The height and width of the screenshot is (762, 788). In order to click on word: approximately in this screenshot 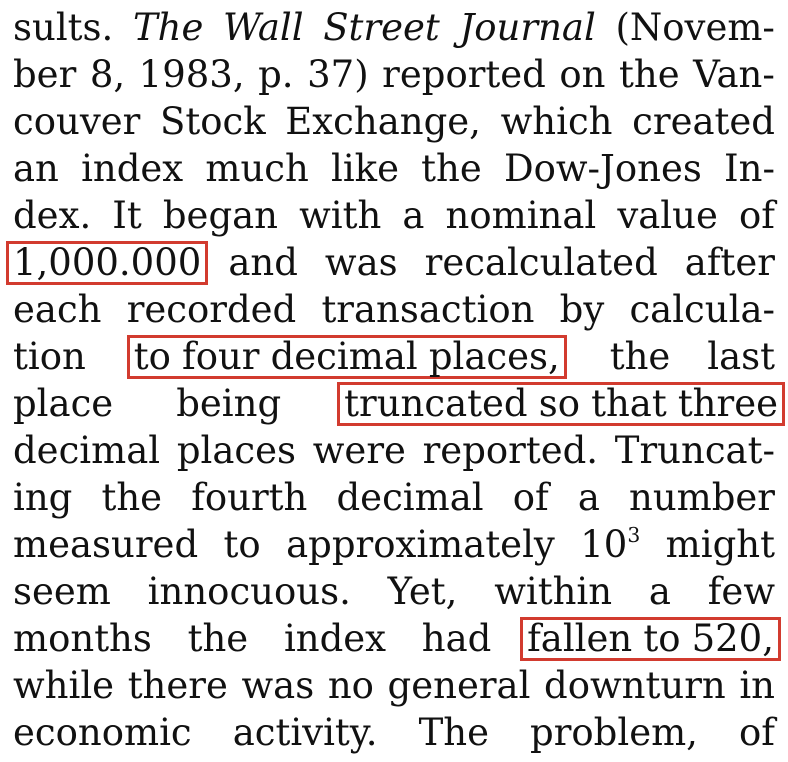, I will do `click(420, 544)`.